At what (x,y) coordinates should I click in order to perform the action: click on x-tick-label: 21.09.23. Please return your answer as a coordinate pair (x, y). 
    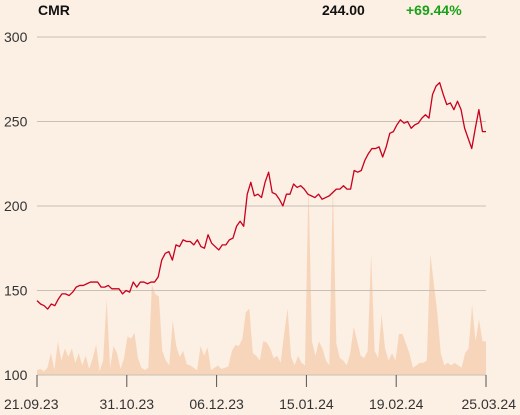
    Looking at the image, I should click on (31, 404).